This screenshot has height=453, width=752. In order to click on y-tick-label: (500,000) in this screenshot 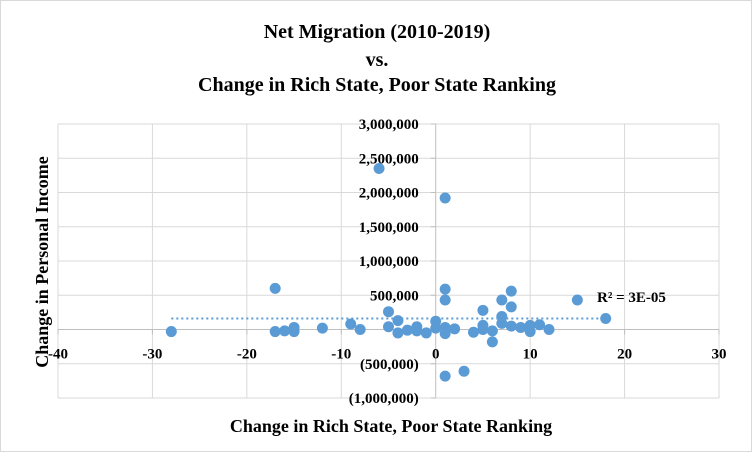, I will do `click(389, 365)`.